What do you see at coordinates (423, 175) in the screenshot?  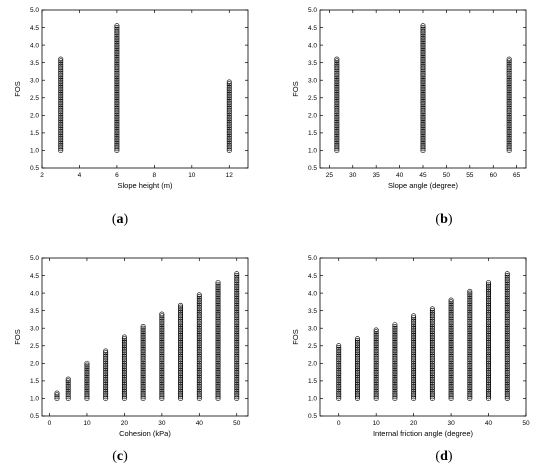 I see `x-tick-label: 45` at bounding box center [423, 175].